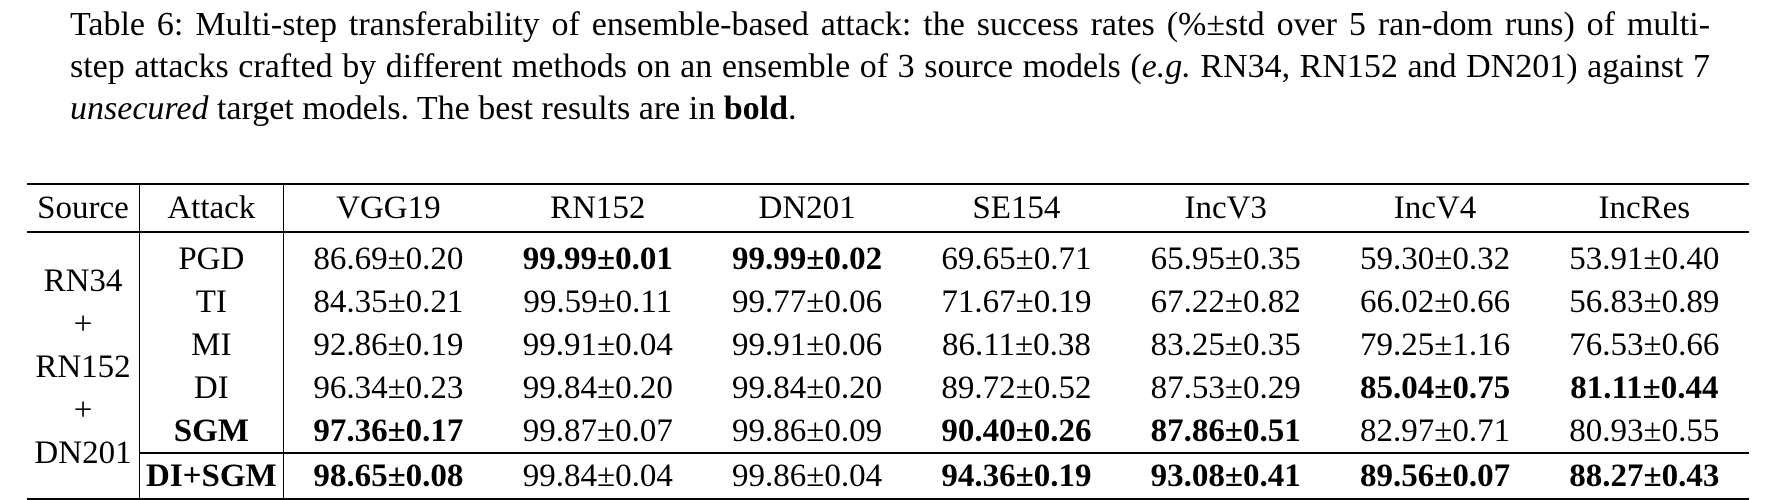 This screenshot has height=500, width=1772. I want to click on result-cell-vgg19: 86.69±0.20, so click(388, 258).